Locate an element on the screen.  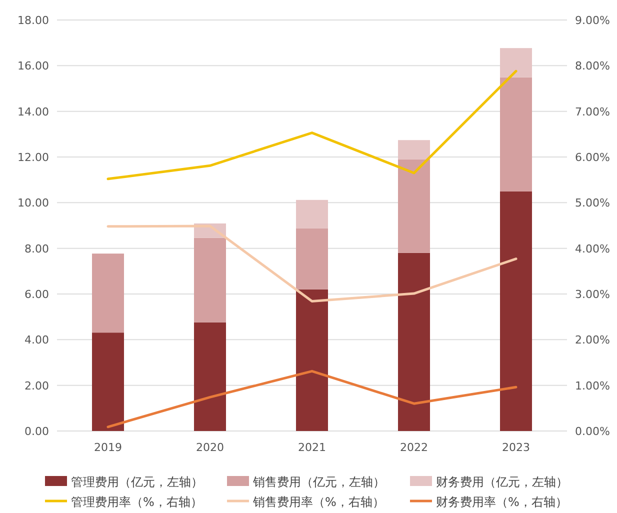
y2-tick-label: 1.00% is located at coordinates (592, 385).